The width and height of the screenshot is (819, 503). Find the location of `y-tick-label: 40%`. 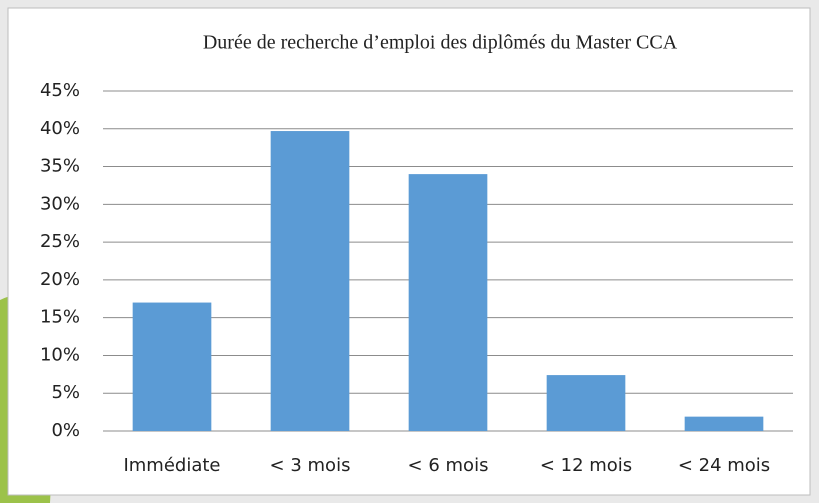

y-tick-label: 40% is located at coordinates (60, 128).